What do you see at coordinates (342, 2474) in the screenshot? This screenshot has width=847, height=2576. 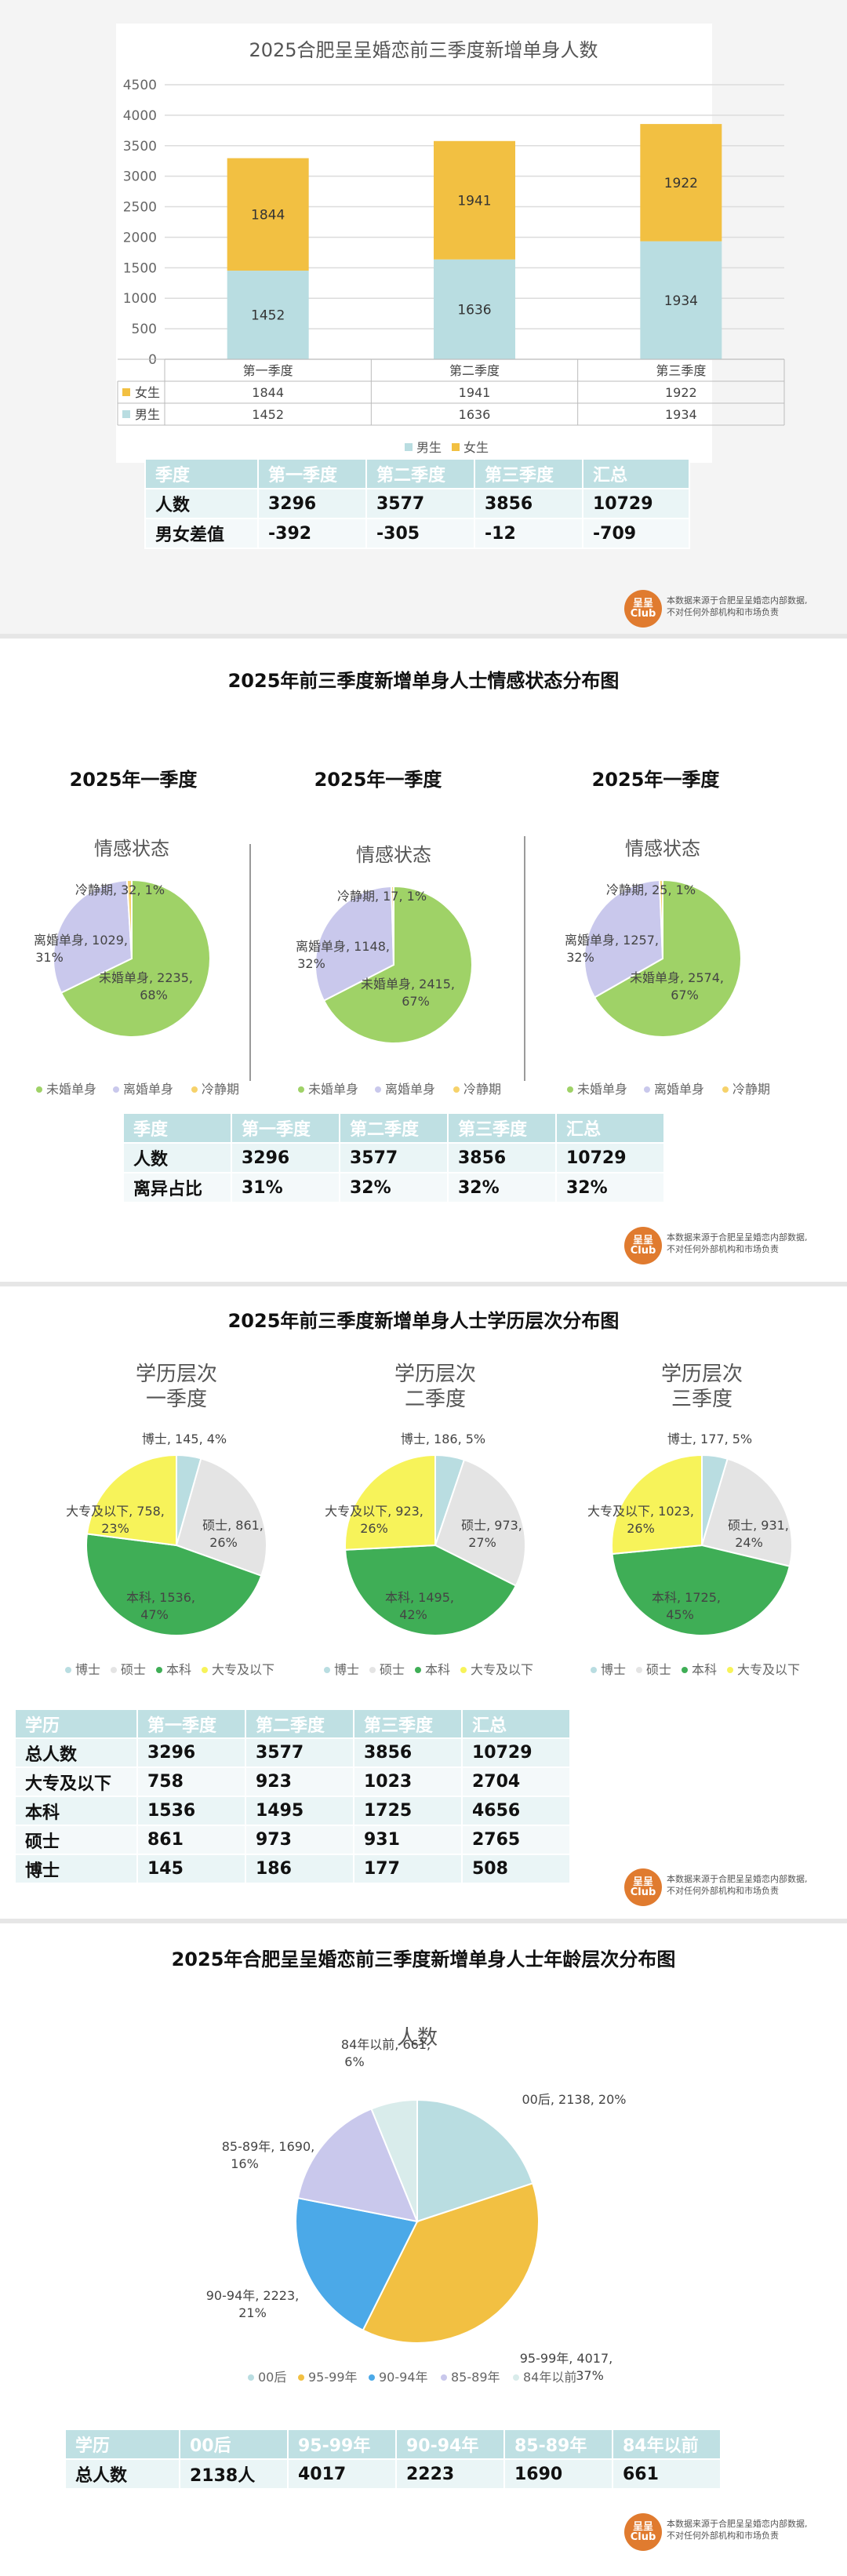 I see `table-cell: 4017` at bounding box center [342, 2474].